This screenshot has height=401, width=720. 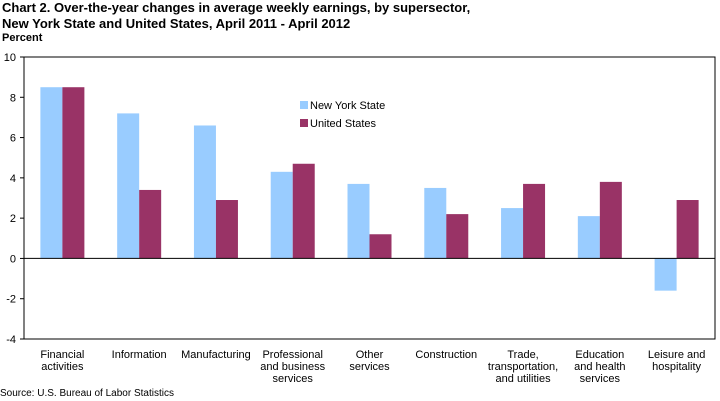 I want to click on x-category-label: Education and health services, so click(x=599, y=367).